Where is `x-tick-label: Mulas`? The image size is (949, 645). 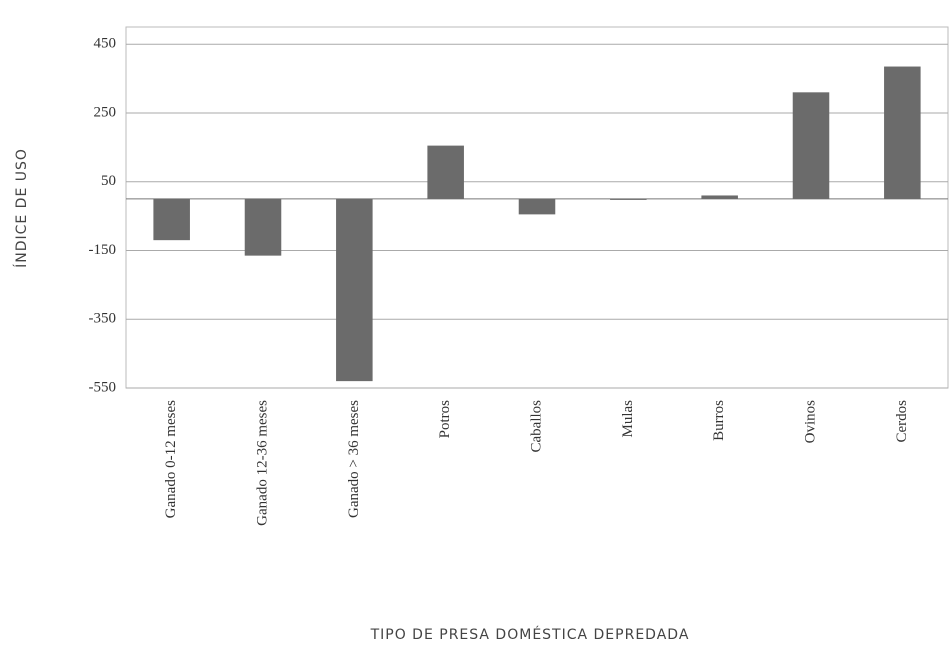 x-tick-label: Mulas is located at coordinates (628, 419).